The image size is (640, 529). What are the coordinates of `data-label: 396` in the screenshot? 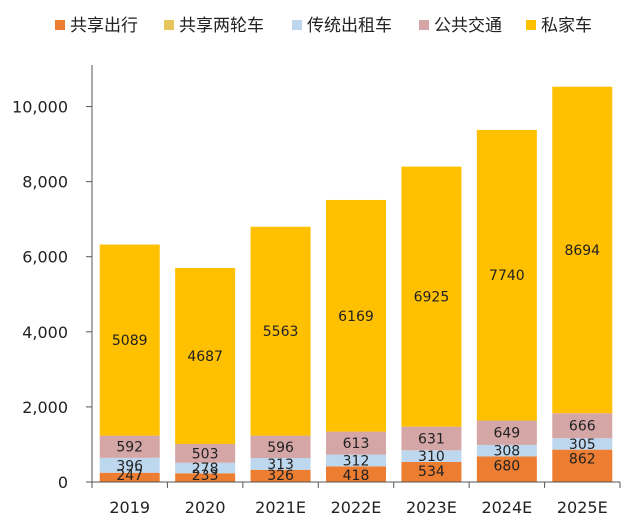 It's located at (129, 466).